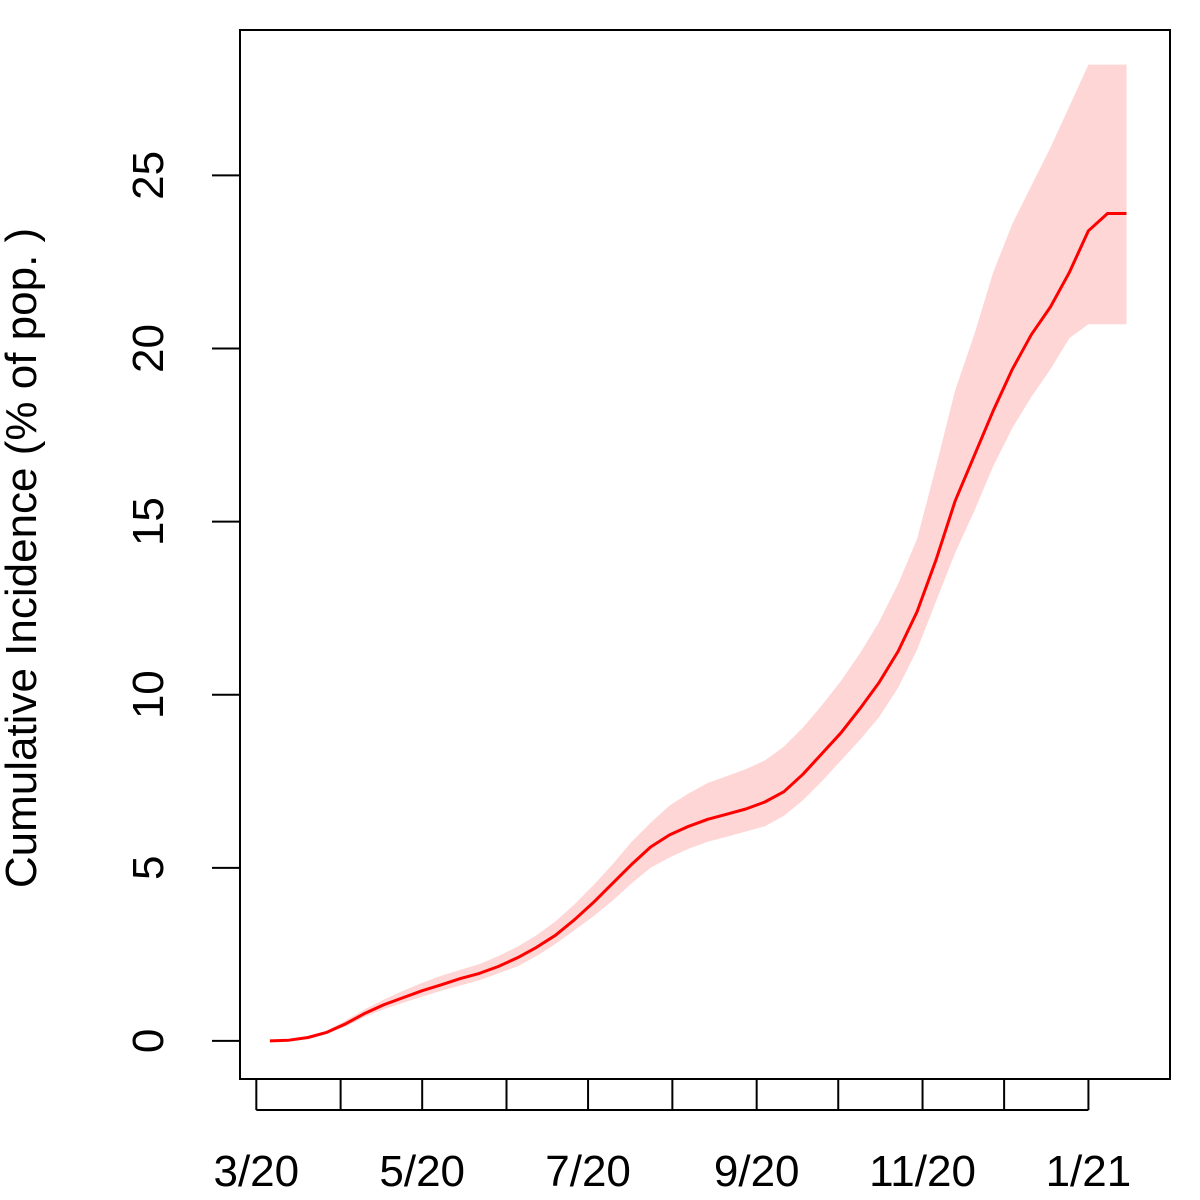  I want to click on x-tick-label: 1/21, so click(1089, 1171).